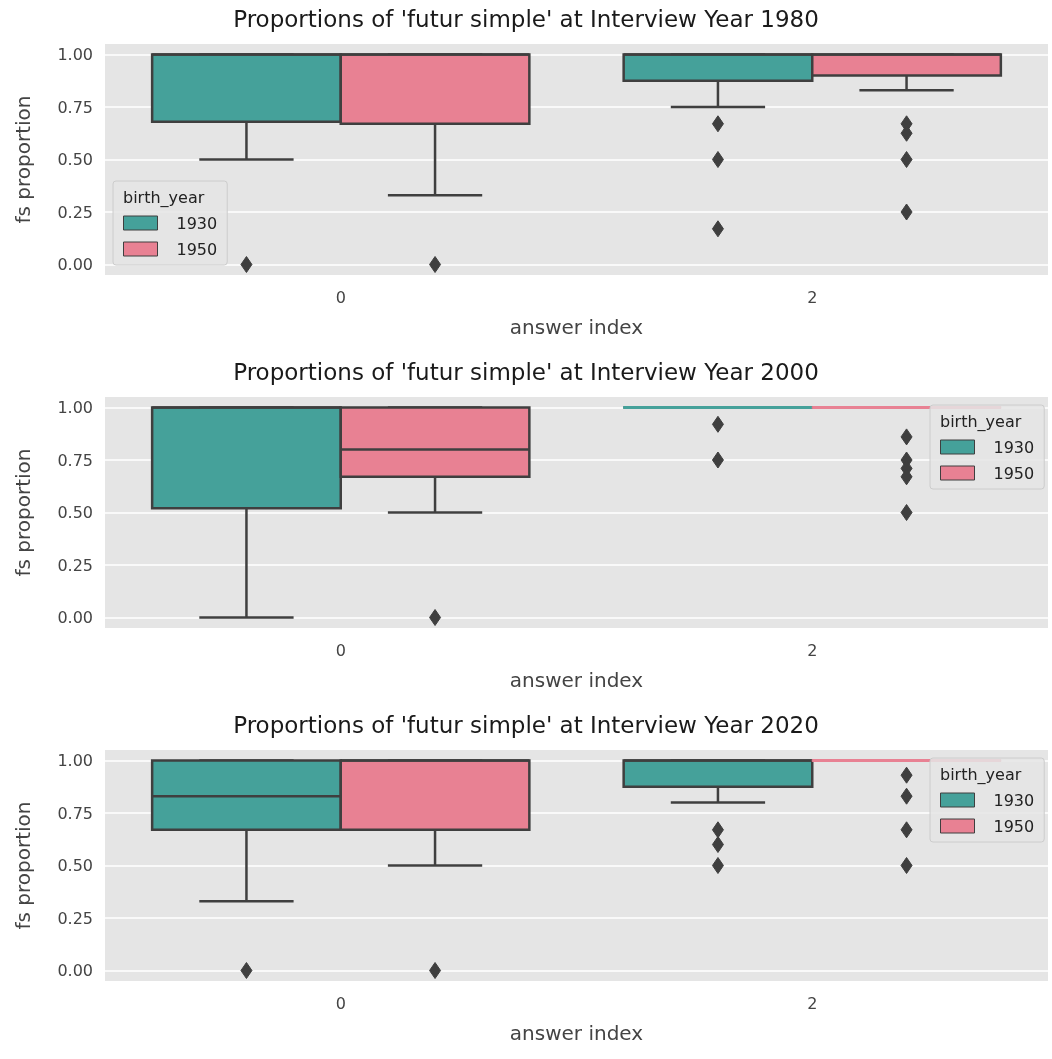 The height and width of the screenshot is (1059, 1052). I want to click on chart-title: Proportions of 'futur simple' at Interview Year 2000, so click(526, 371).